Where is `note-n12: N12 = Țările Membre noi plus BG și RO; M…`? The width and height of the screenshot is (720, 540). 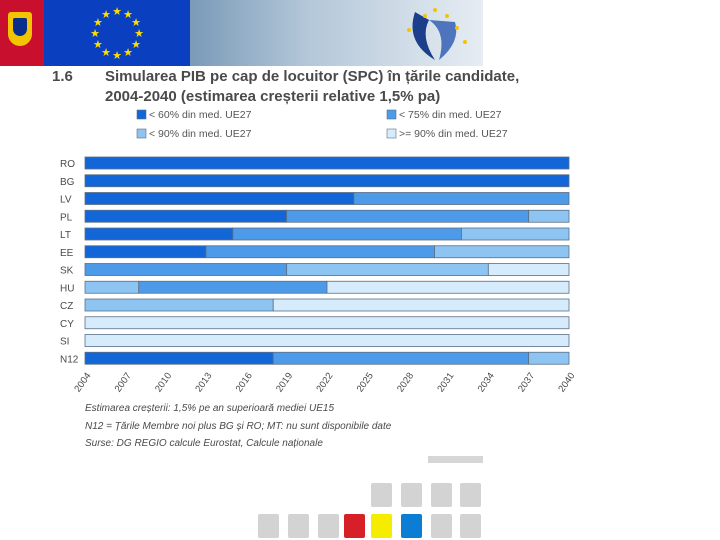
note-n12: N12 = Țările Membre noi plus BG și RO; M… is located at coordinates (238, 426).